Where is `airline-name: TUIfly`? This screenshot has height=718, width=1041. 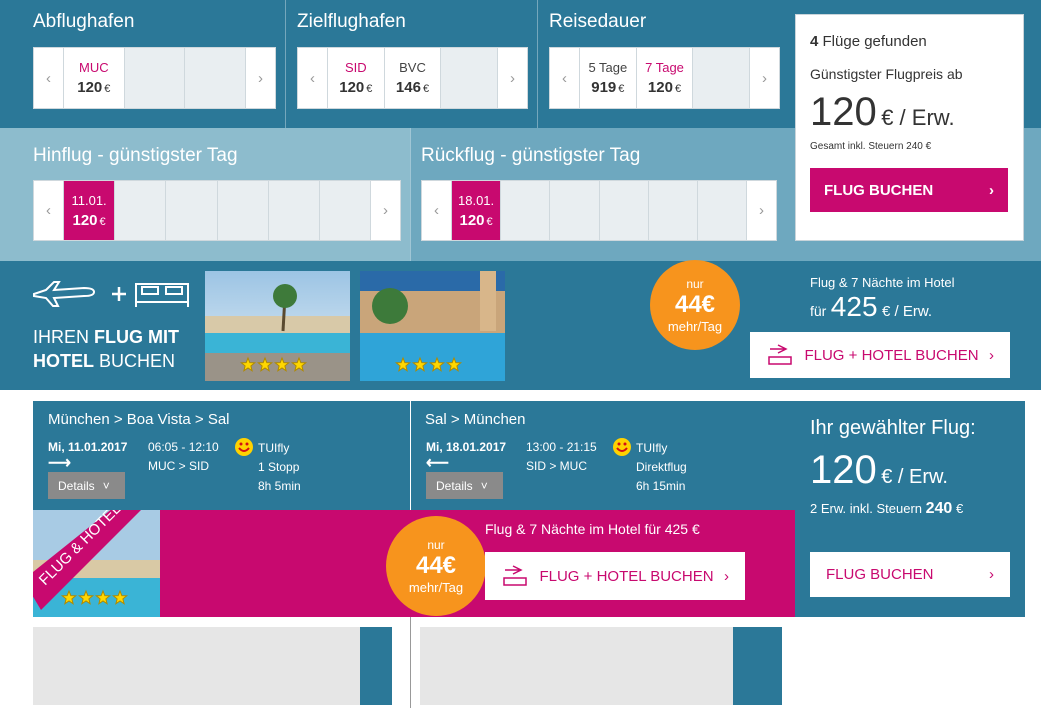
airline-name: TUIfly is located at coordinates (274, 448).